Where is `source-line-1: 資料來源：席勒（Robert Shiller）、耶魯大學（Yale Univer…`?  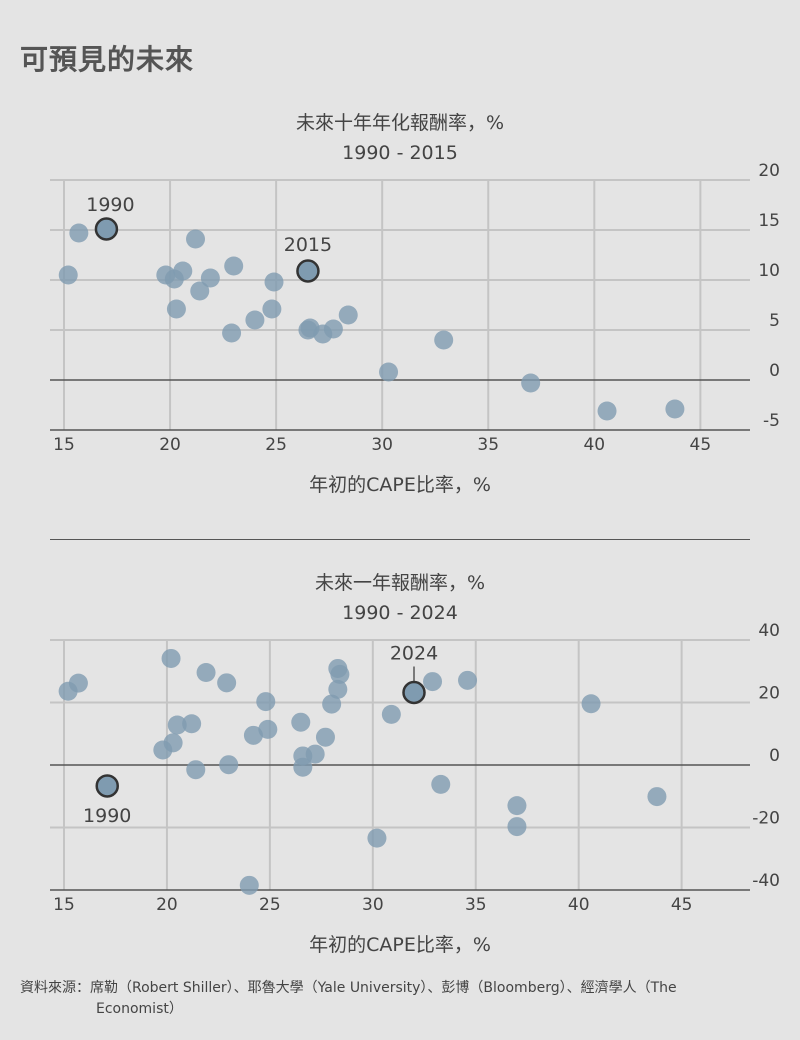
source-line-1: 資料來源：席勒（Robert Shiller）、耶魯大學（Yale Univer… is located at coordinates (348, 988).